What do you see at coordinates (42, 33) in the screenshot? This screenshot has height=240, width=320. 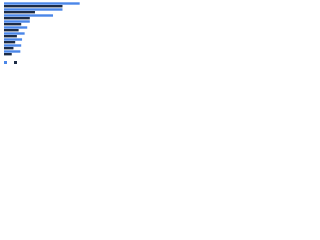 I see `chart` at bounding box center [42, 33].